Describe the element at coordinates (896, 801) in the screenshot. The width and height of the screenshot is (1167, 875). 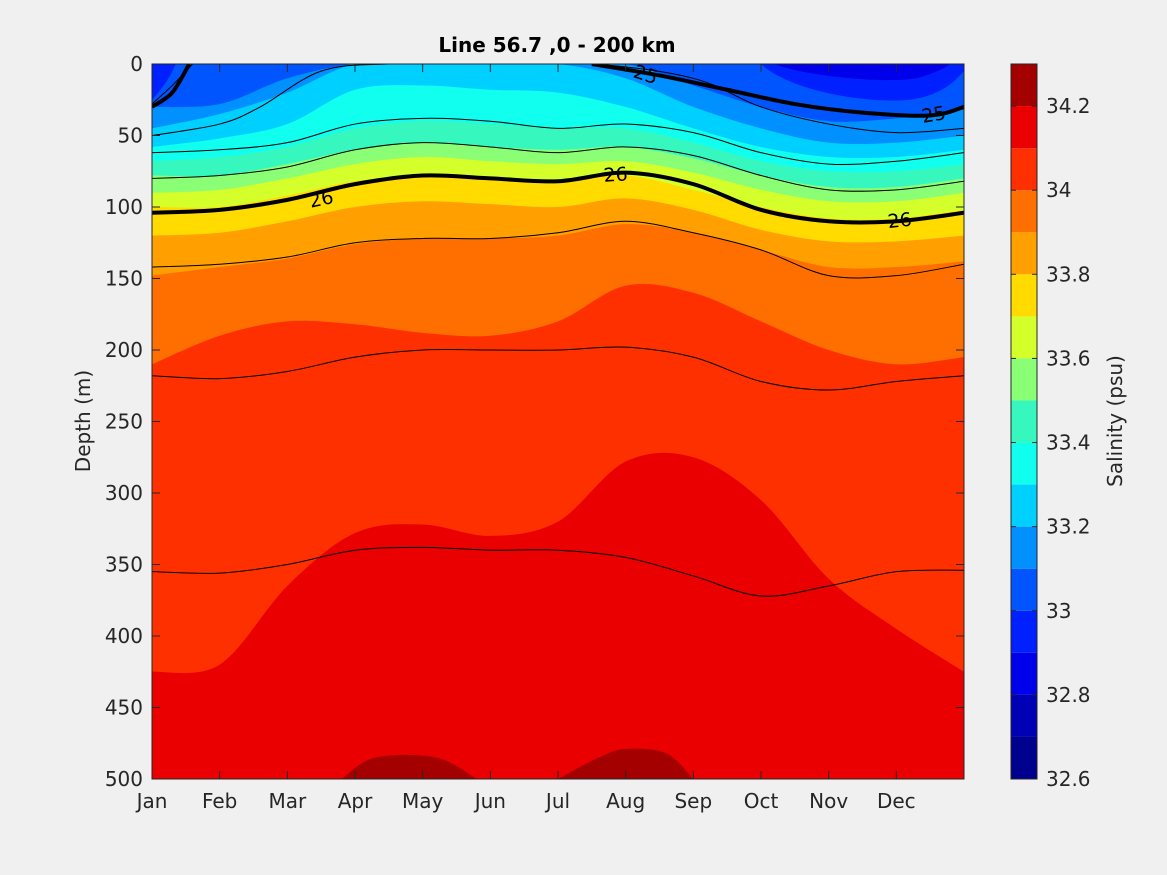
I see `x-tick-label: Dec` at that location.